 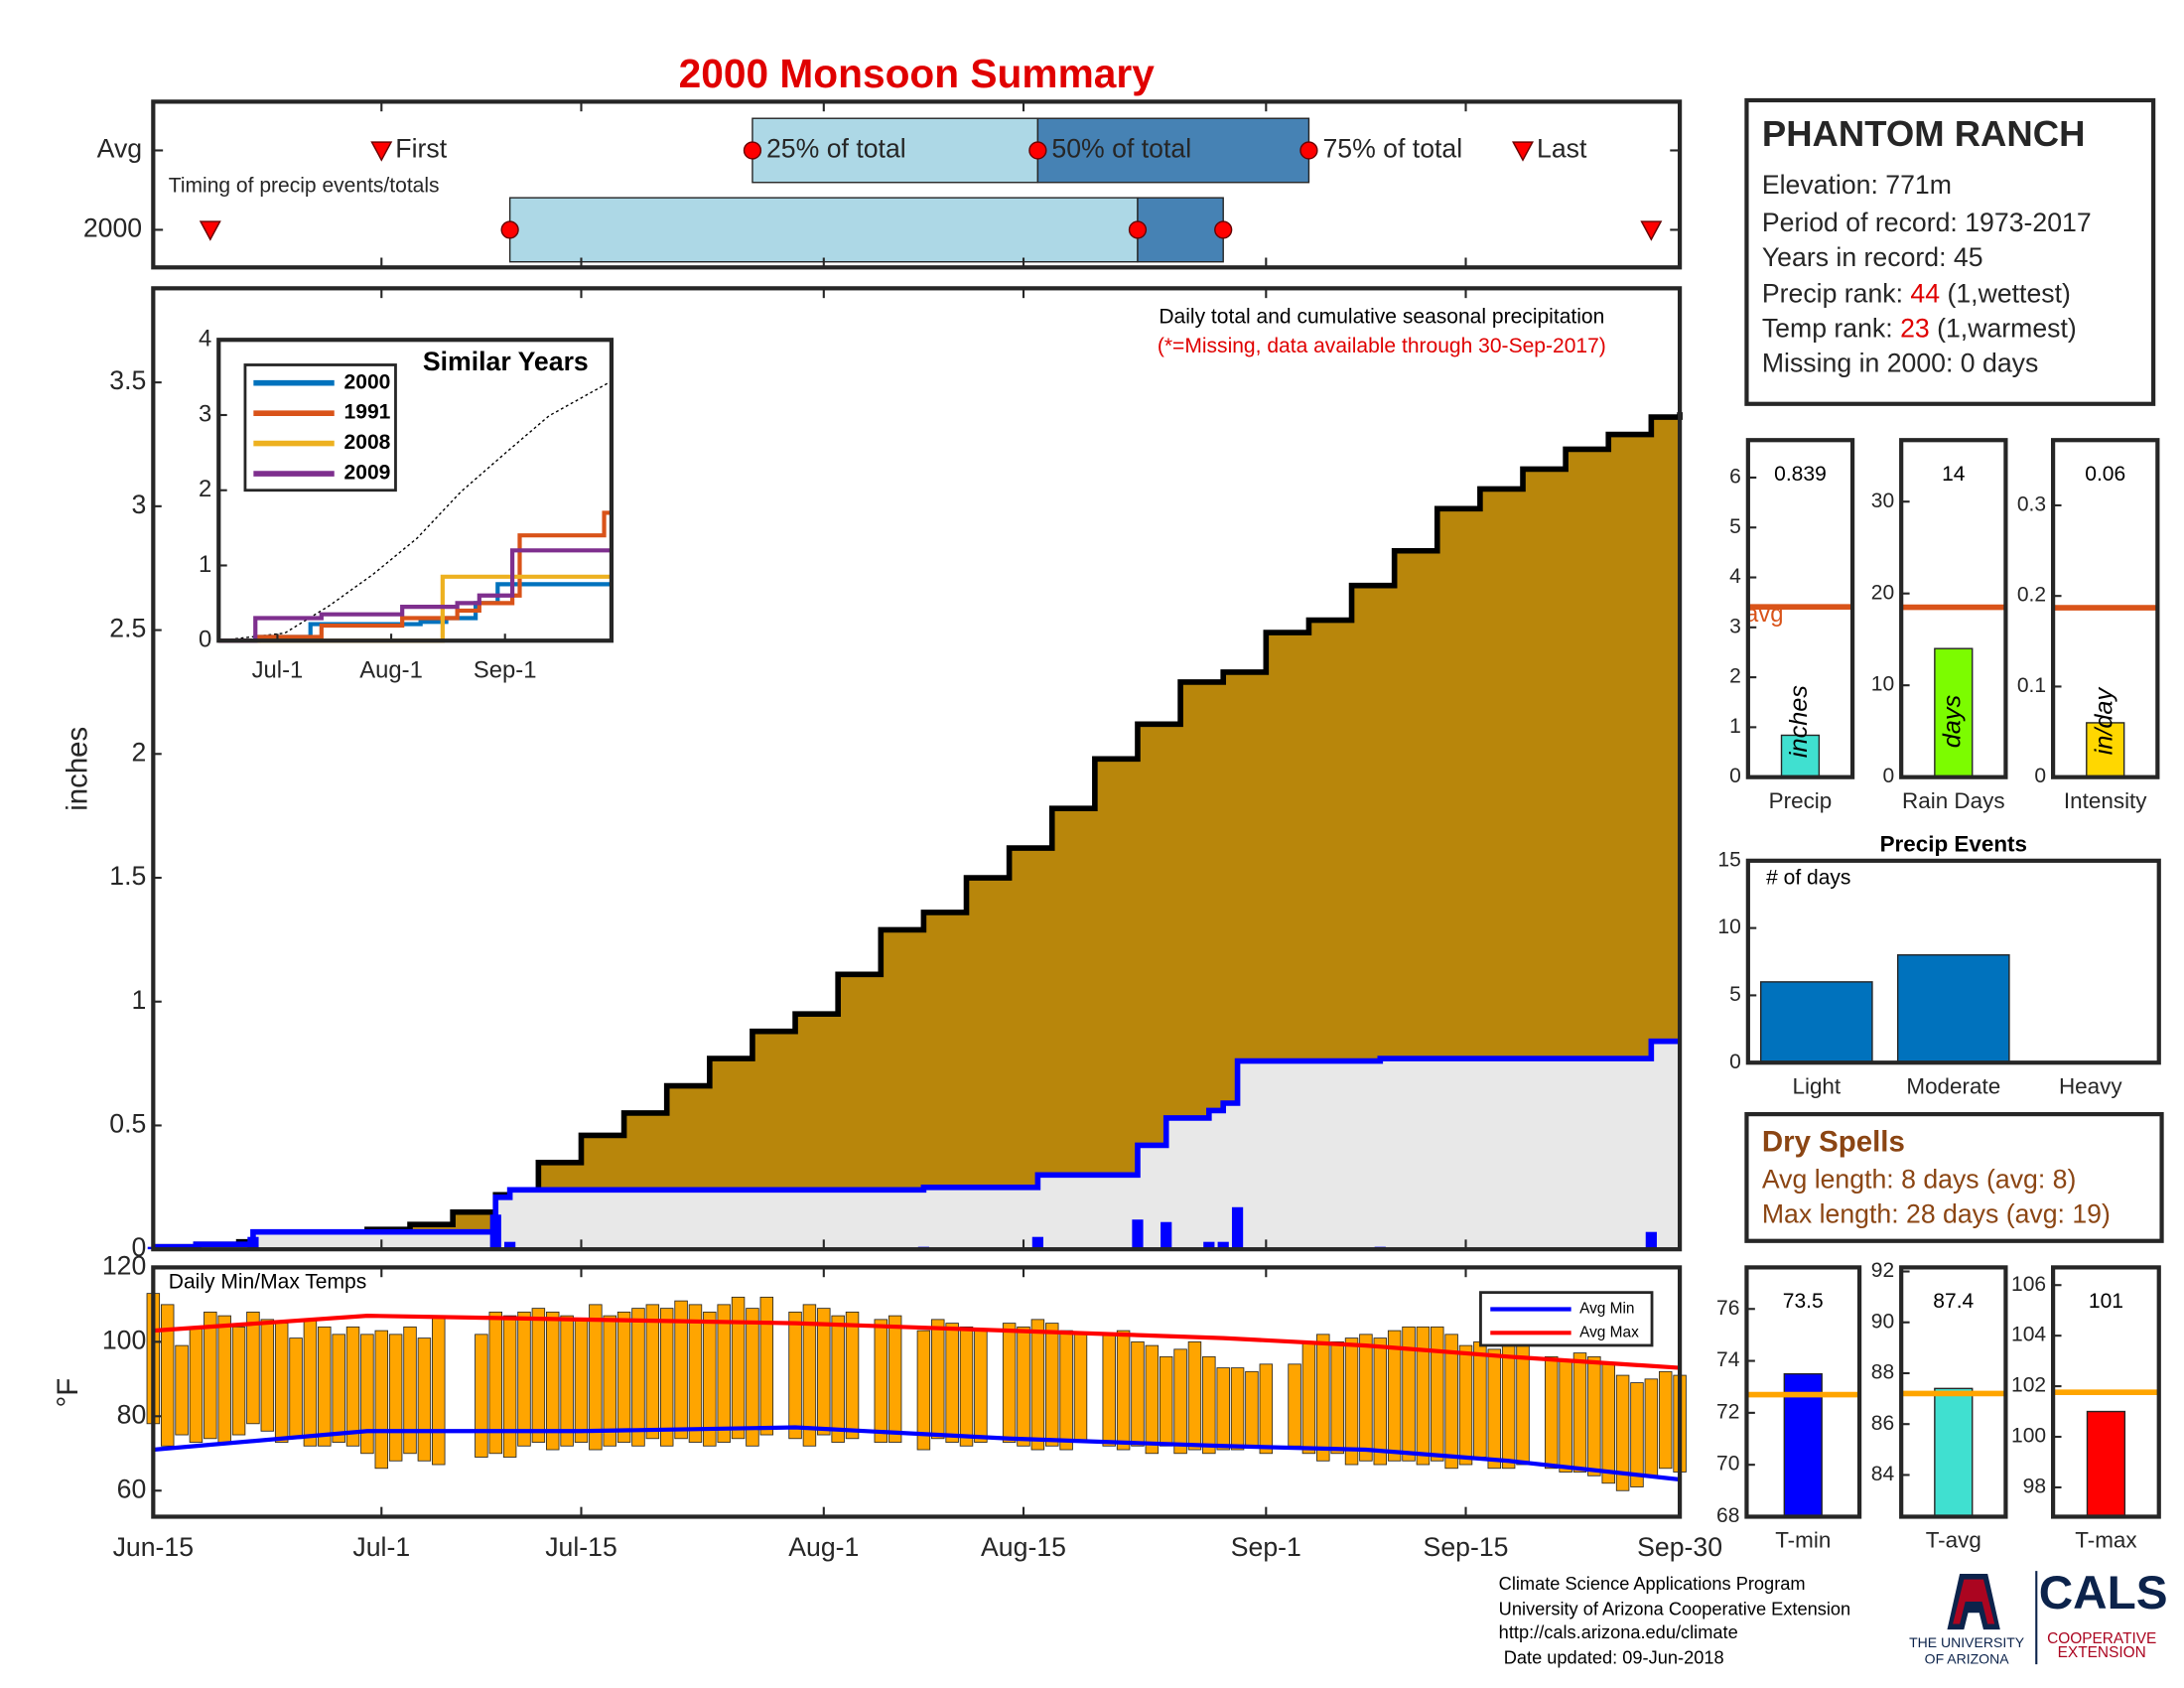 I want to click on y-tick-label: 0.1, so click(x=2031, y=685).